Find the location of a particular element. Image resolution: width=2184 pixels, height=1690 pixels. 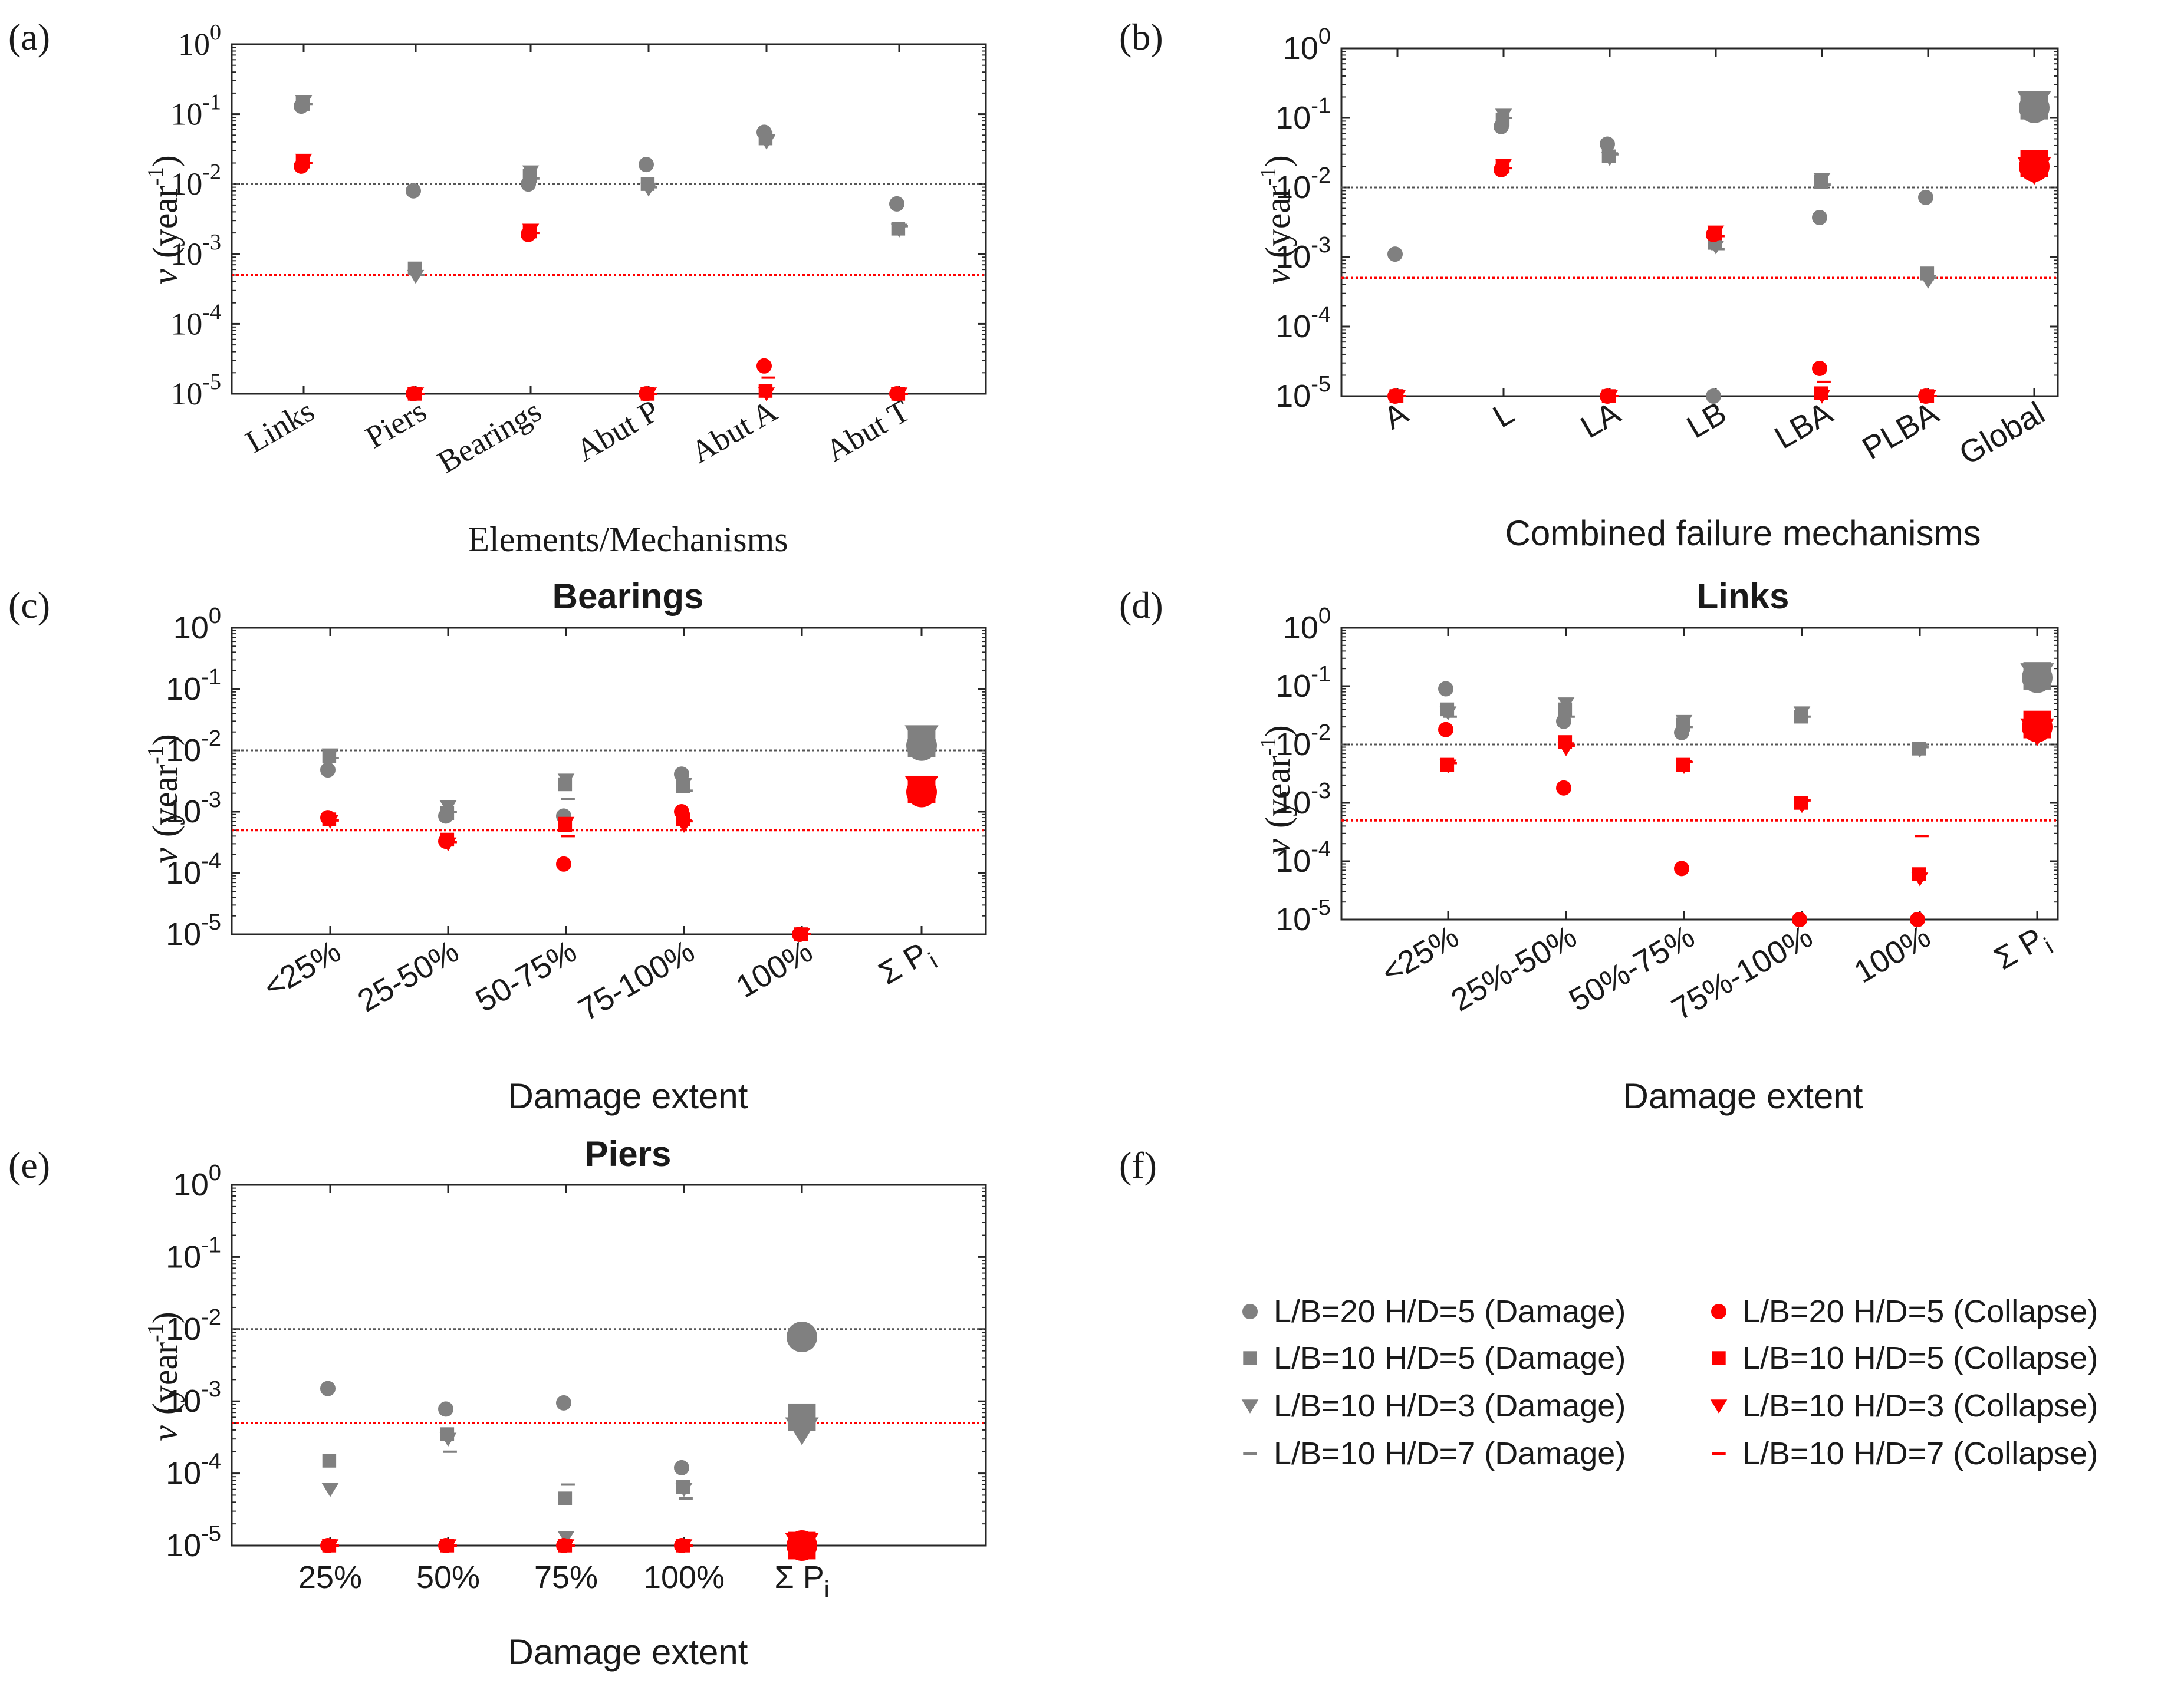

x-tick-label: 75% is located at coordinates (566, 1577).